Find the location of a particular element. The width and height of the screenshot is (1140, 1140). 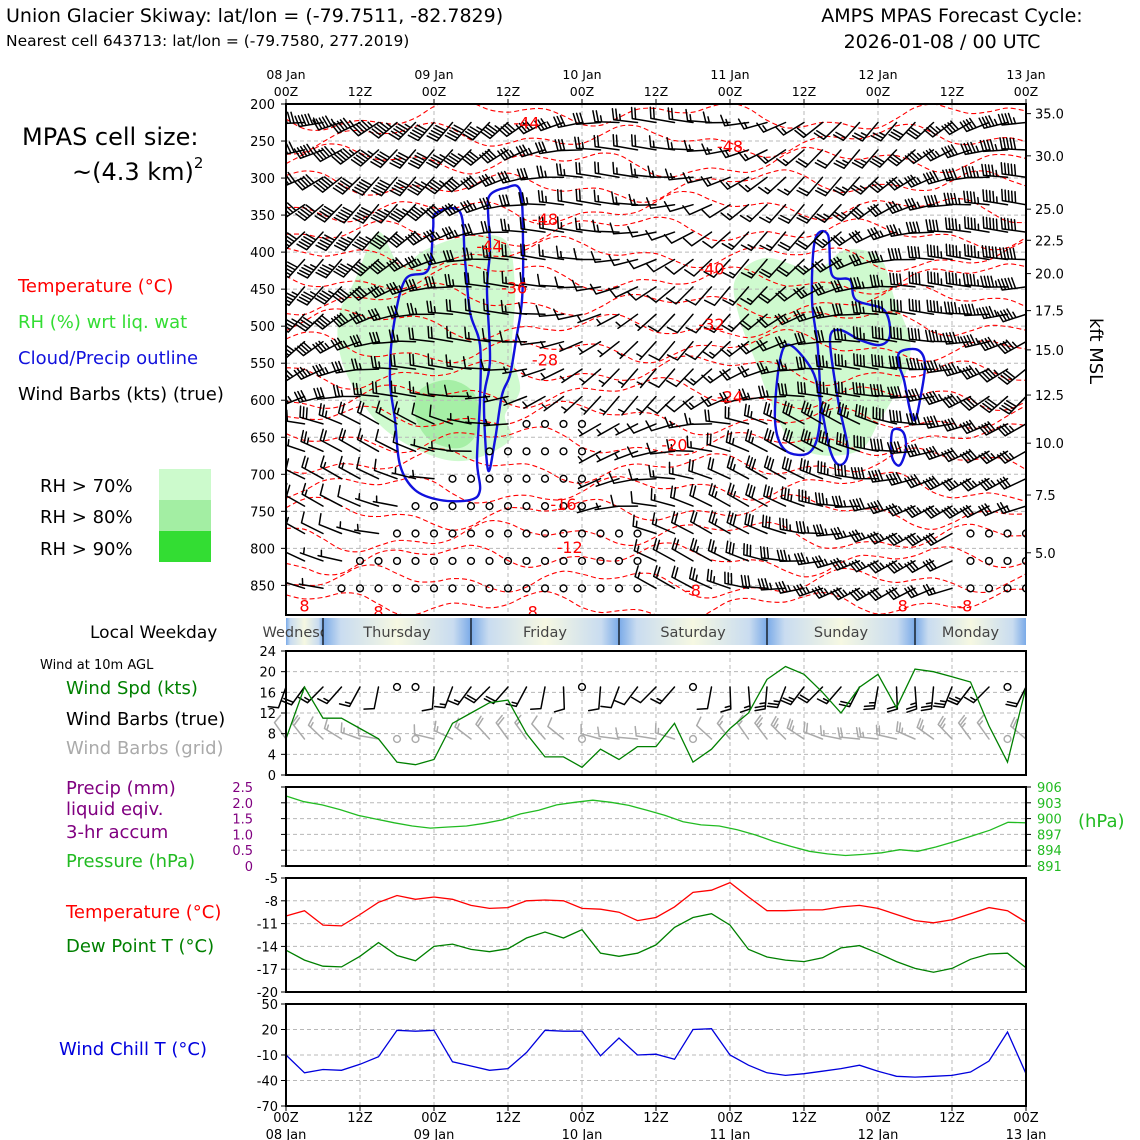

bottom-axis-hour: 00Z is located at coordinates (730, 1118).